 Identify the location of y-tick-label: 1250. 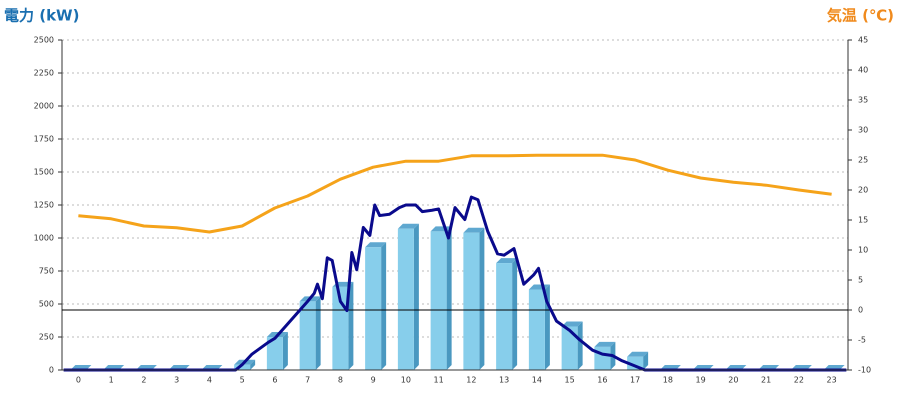
(44, 205).